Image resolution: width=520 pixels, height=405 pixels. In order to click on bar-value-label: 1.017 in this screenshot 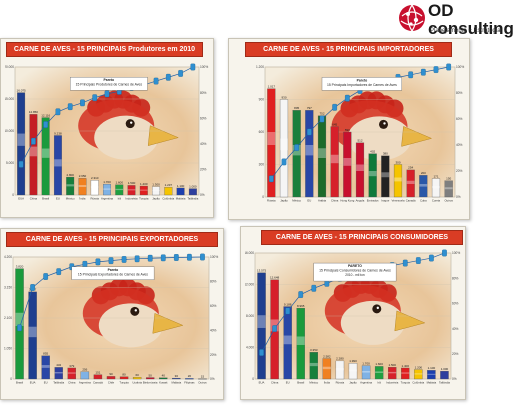, I will do `click(272, 86)`.